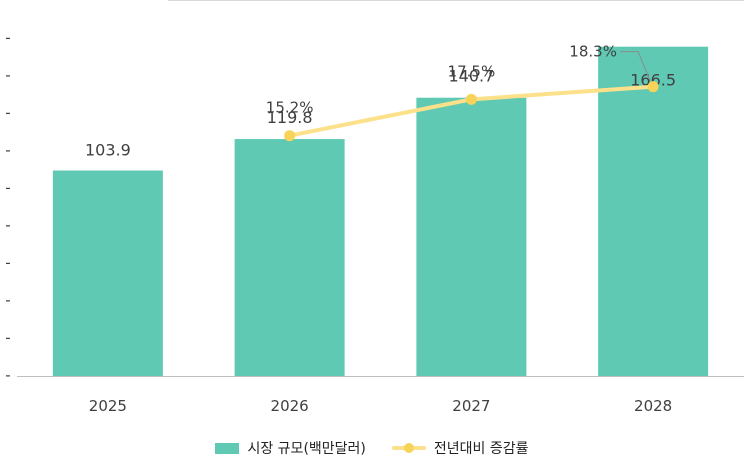 This screenshot has height=469, width=744. What do you see at coordinates (481, 449) in the screenshot?
I see `legend-line-label: 전년대비 증감률` at bounding box center [481, 449].